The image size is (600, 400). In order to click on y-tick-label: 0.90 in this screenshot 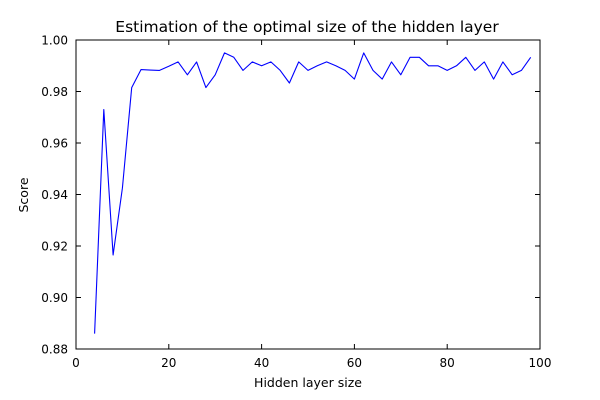, I will do `click(54, 298)`.